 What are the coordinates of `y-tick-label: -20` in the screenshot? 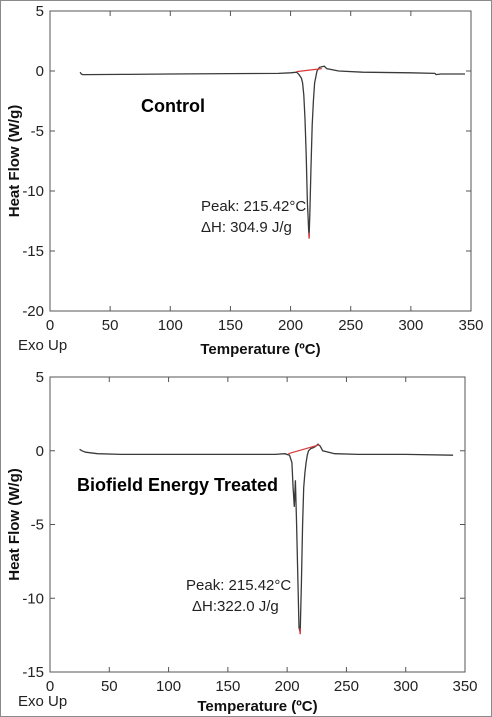 It's located at (33, 311).